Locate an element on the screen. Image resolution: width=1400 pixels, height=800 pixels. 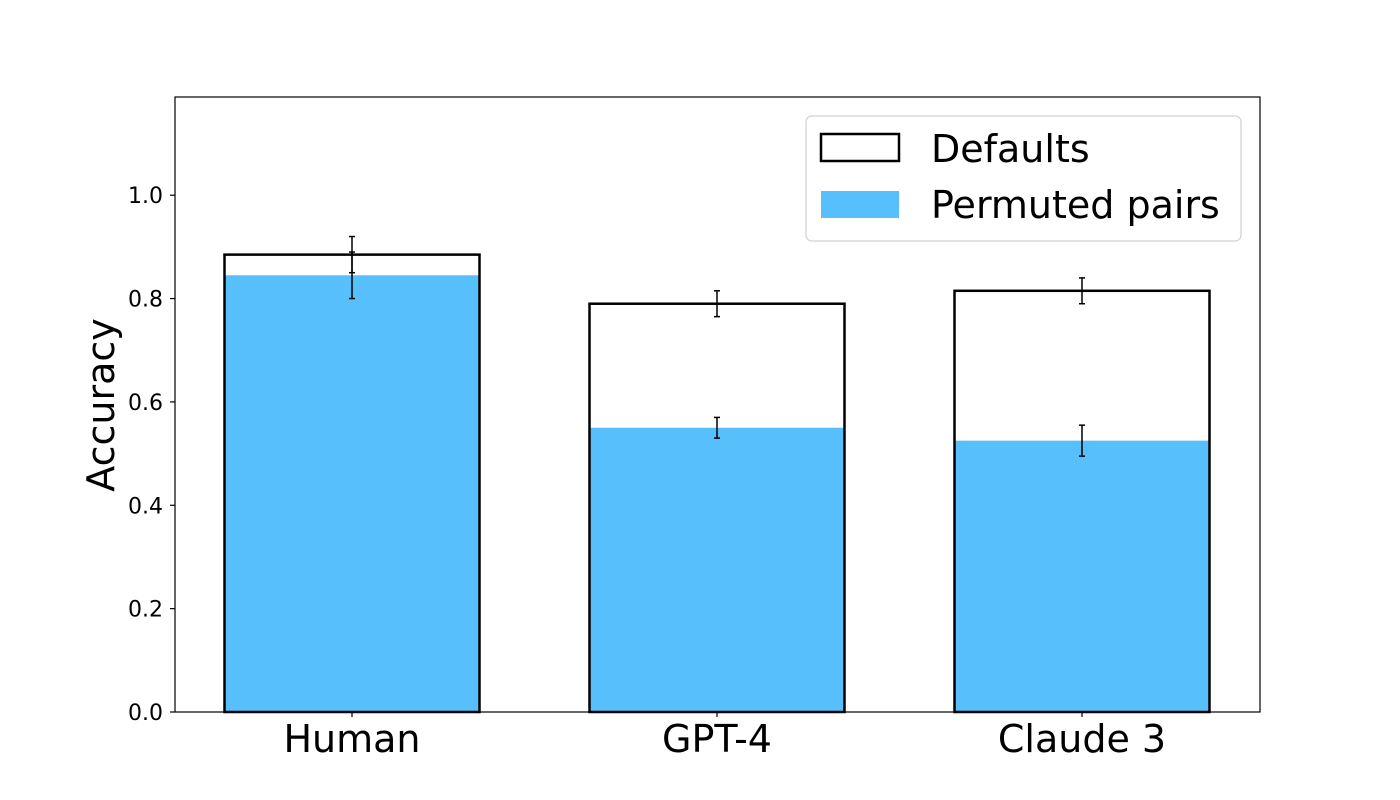
legend: Defaults Permuted pairs is located at coordinates (1023, 178).